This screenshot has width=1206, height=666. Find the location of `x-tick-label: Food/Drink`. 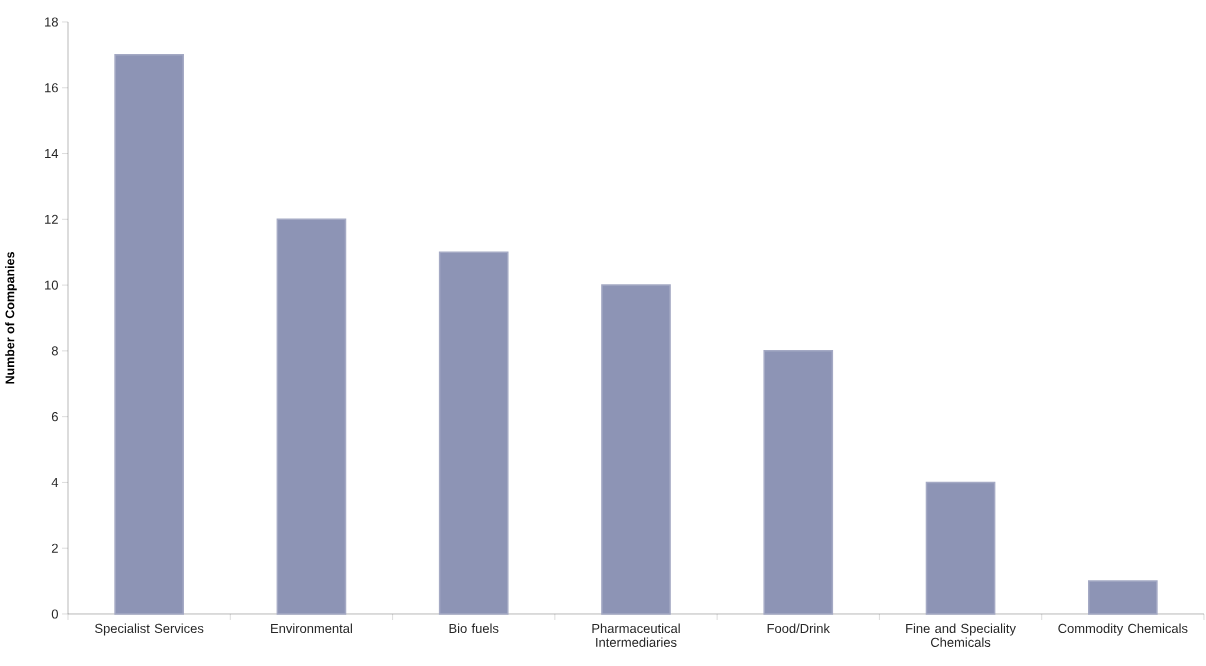

x-tick-label: Food/Drink is located at coordinates (798, 628).